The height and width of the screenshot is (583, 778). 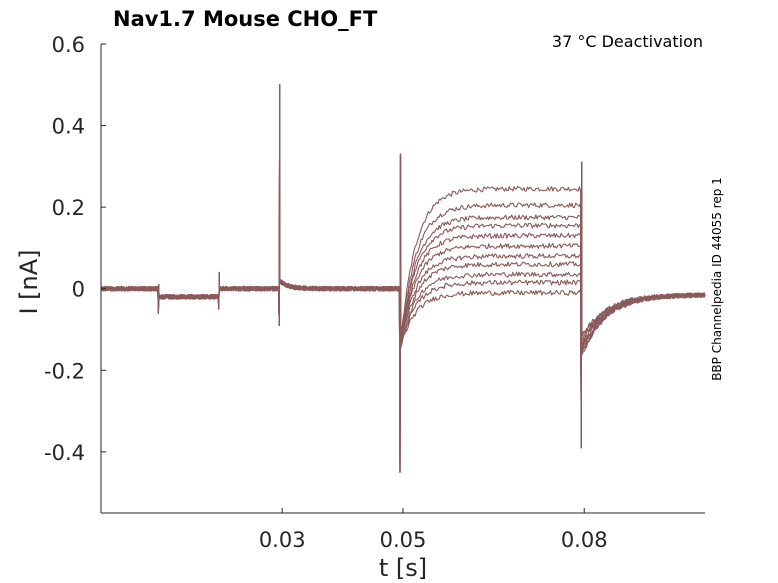 What do you see at coordinates (282, 540) in the screenshot?
I see `x-tick-label: 0.03` at bounding box center [282, 540].